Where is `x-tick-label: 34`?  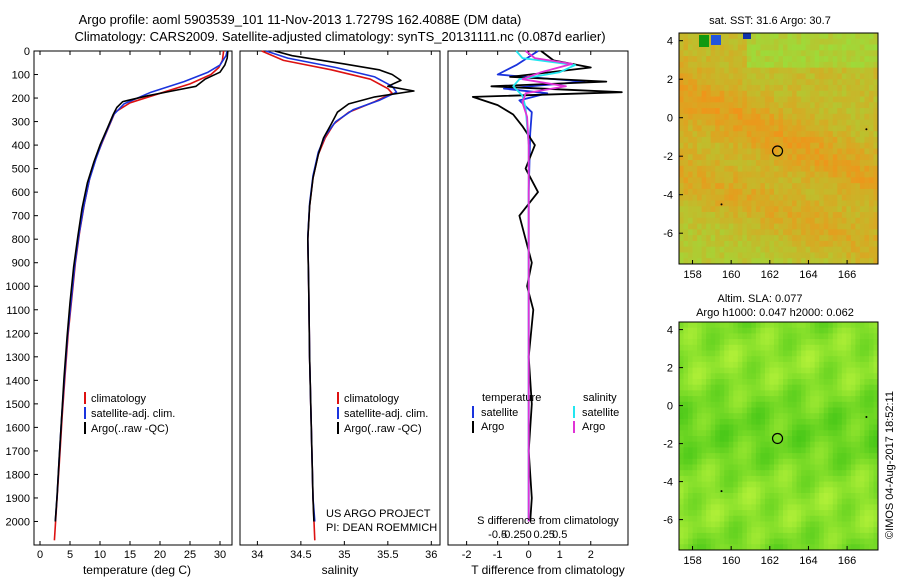 x-tick-label: 34 is located at coordinates (257, 555).